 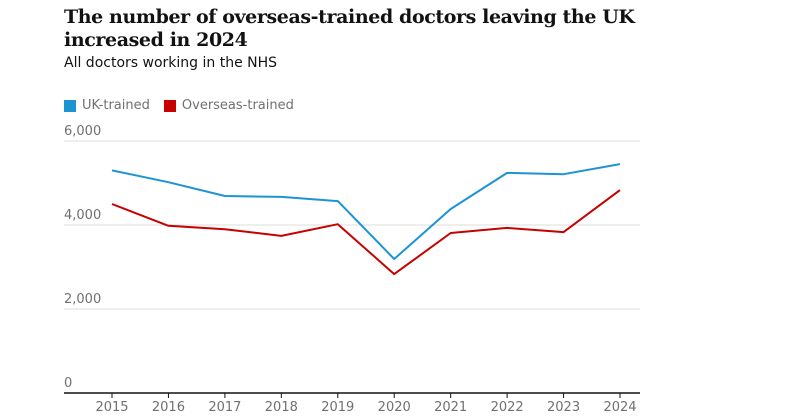 I want to click on x-tick-label: 2015, so click(x=111, y=407).